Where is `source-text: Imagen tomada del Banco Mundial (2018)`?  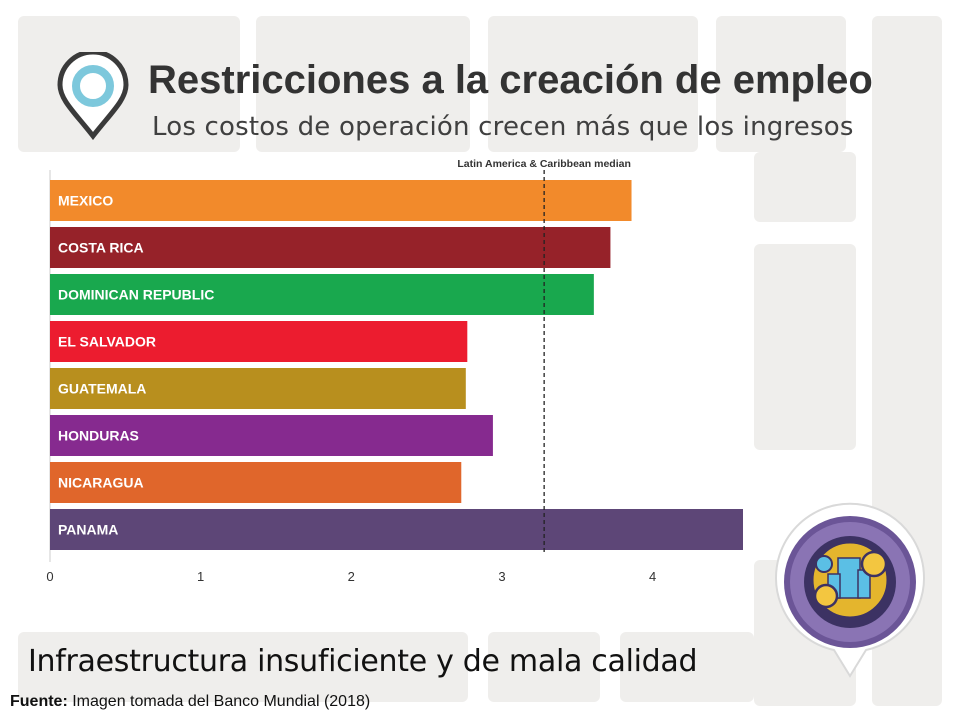 source-text: Imagen tomada del Banco Mundial (2018) is located at coordinates (219, 701).